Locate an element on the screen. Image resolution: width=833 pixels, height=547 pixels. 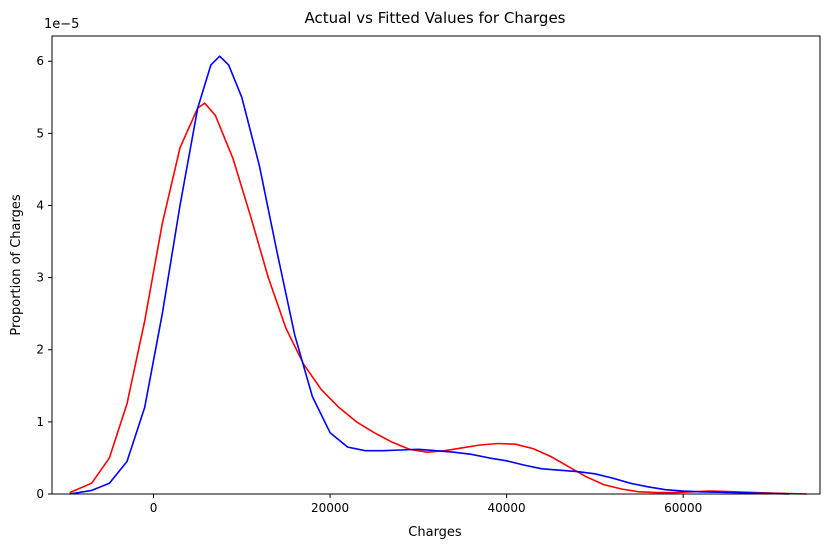
y-tick-label: 1 is located at coordinates (40, 422).